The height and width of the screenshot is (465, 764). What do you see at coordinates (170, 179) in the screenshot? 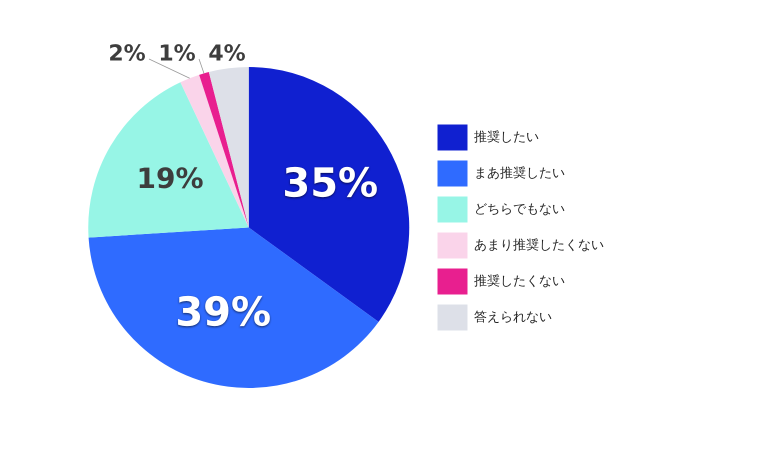
I see `data-label: 19%` at bounding box center [170, 179].